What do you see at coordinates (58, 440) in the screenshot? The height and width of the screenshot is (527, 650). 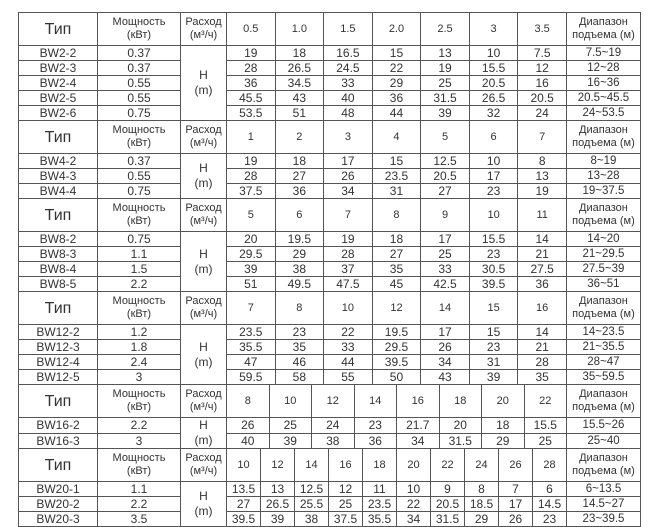 I see `model-cell: BW16-3` at bounding box center [58, 440].